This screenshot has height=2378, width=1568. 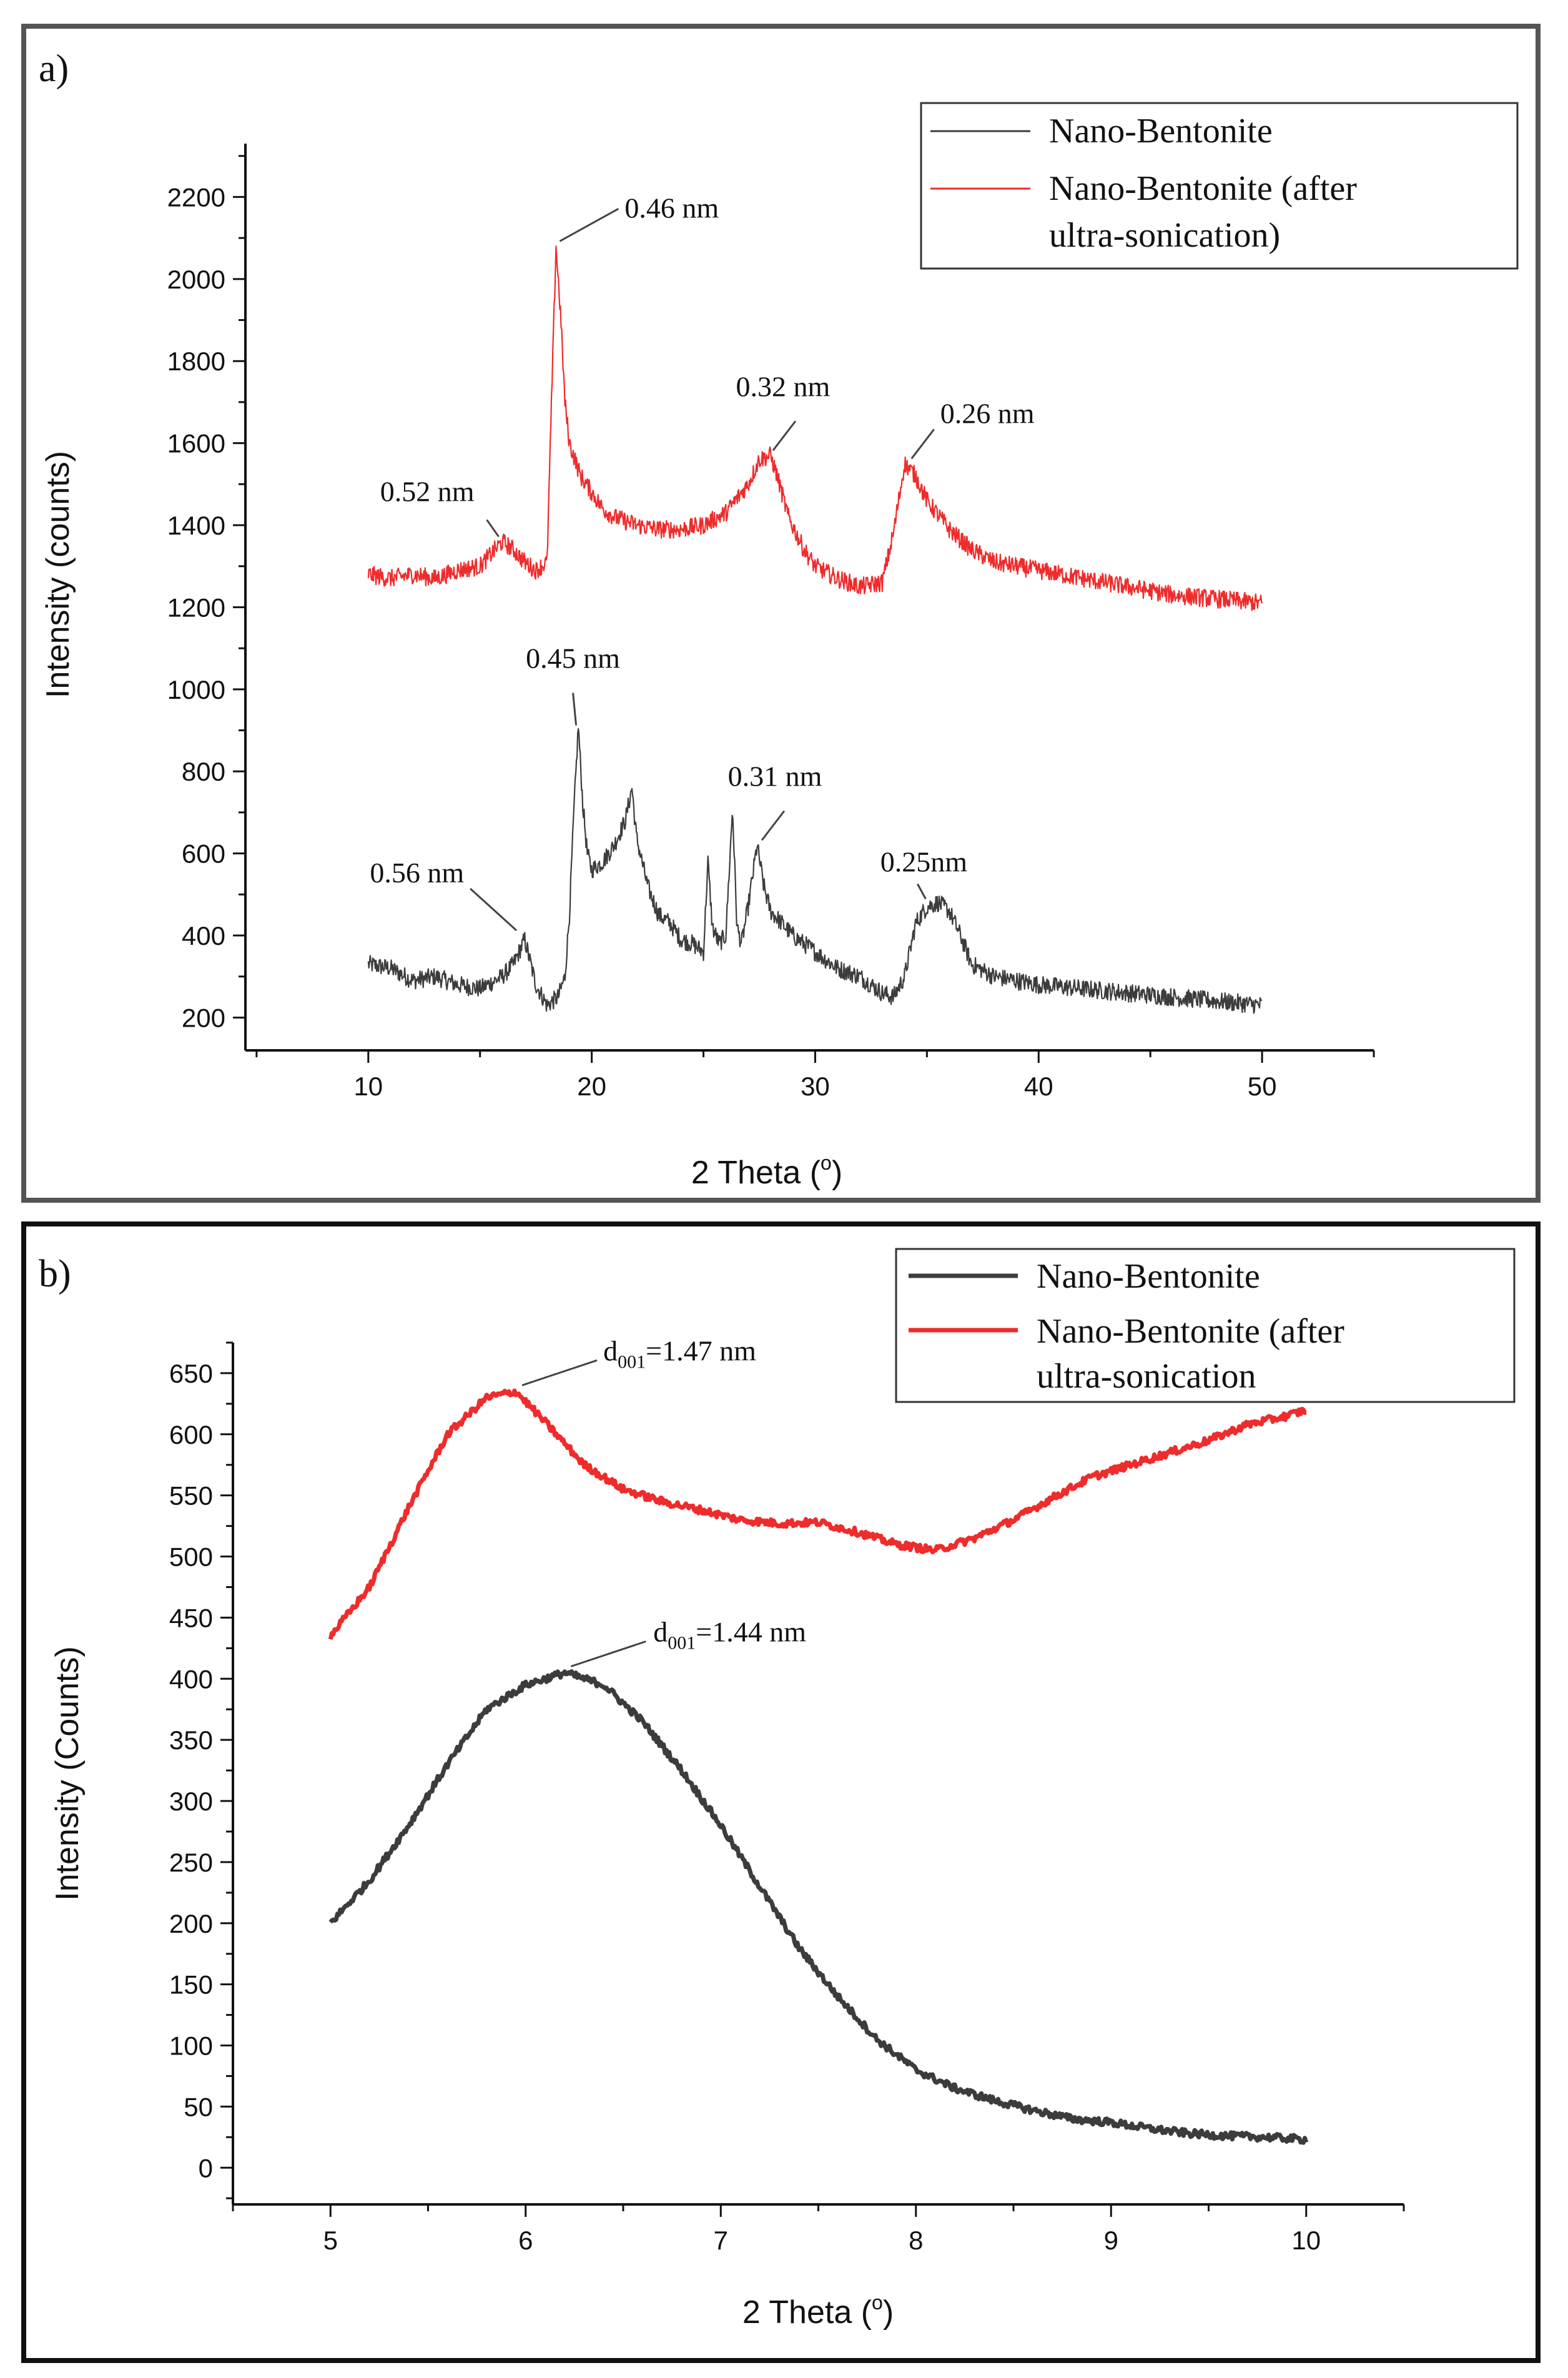 What do you see at coordinates (783, 386) in the screenshot?
I see `annotation-label: 0.32 nm` at bounding box center [783, 386].